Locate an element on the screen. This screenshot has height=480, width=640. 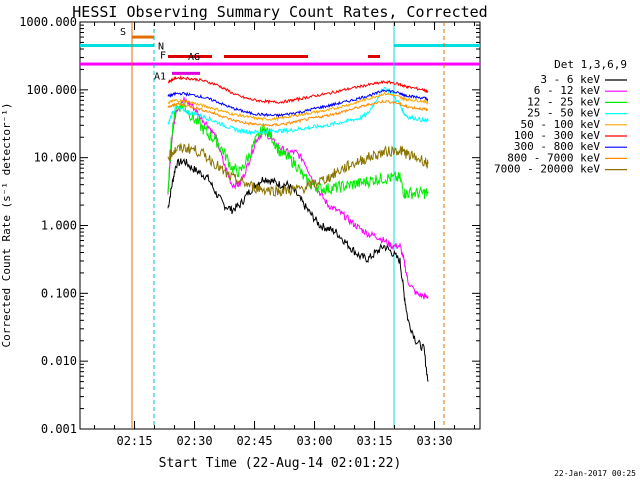
x-tick-label: 03:15 is located at coordinates (374, 441).